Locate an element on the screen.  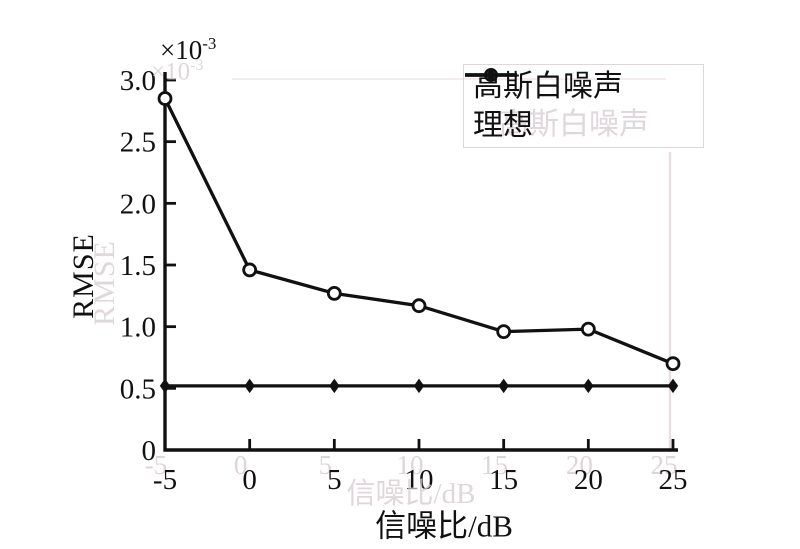
x-tick-label: 0 is located at coordinates (249, 480).